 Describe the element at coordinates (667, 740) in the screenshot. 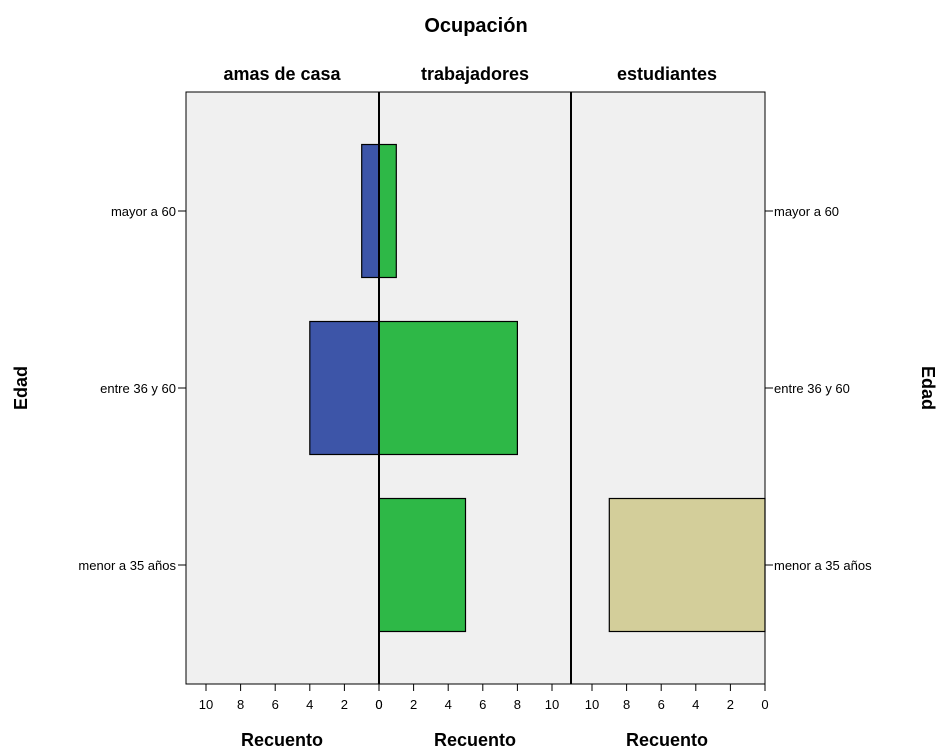

I see `x-axis-title-estudiantes: Recuento` at that location.